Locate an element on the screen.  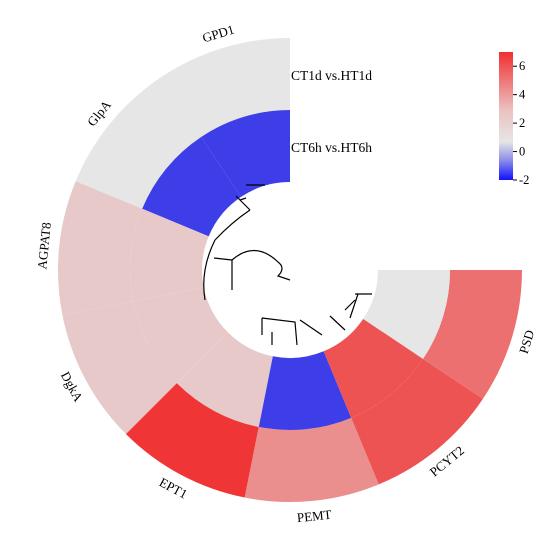
heatmap-cell-inner-PEMT is located at coordinates (305, 390).